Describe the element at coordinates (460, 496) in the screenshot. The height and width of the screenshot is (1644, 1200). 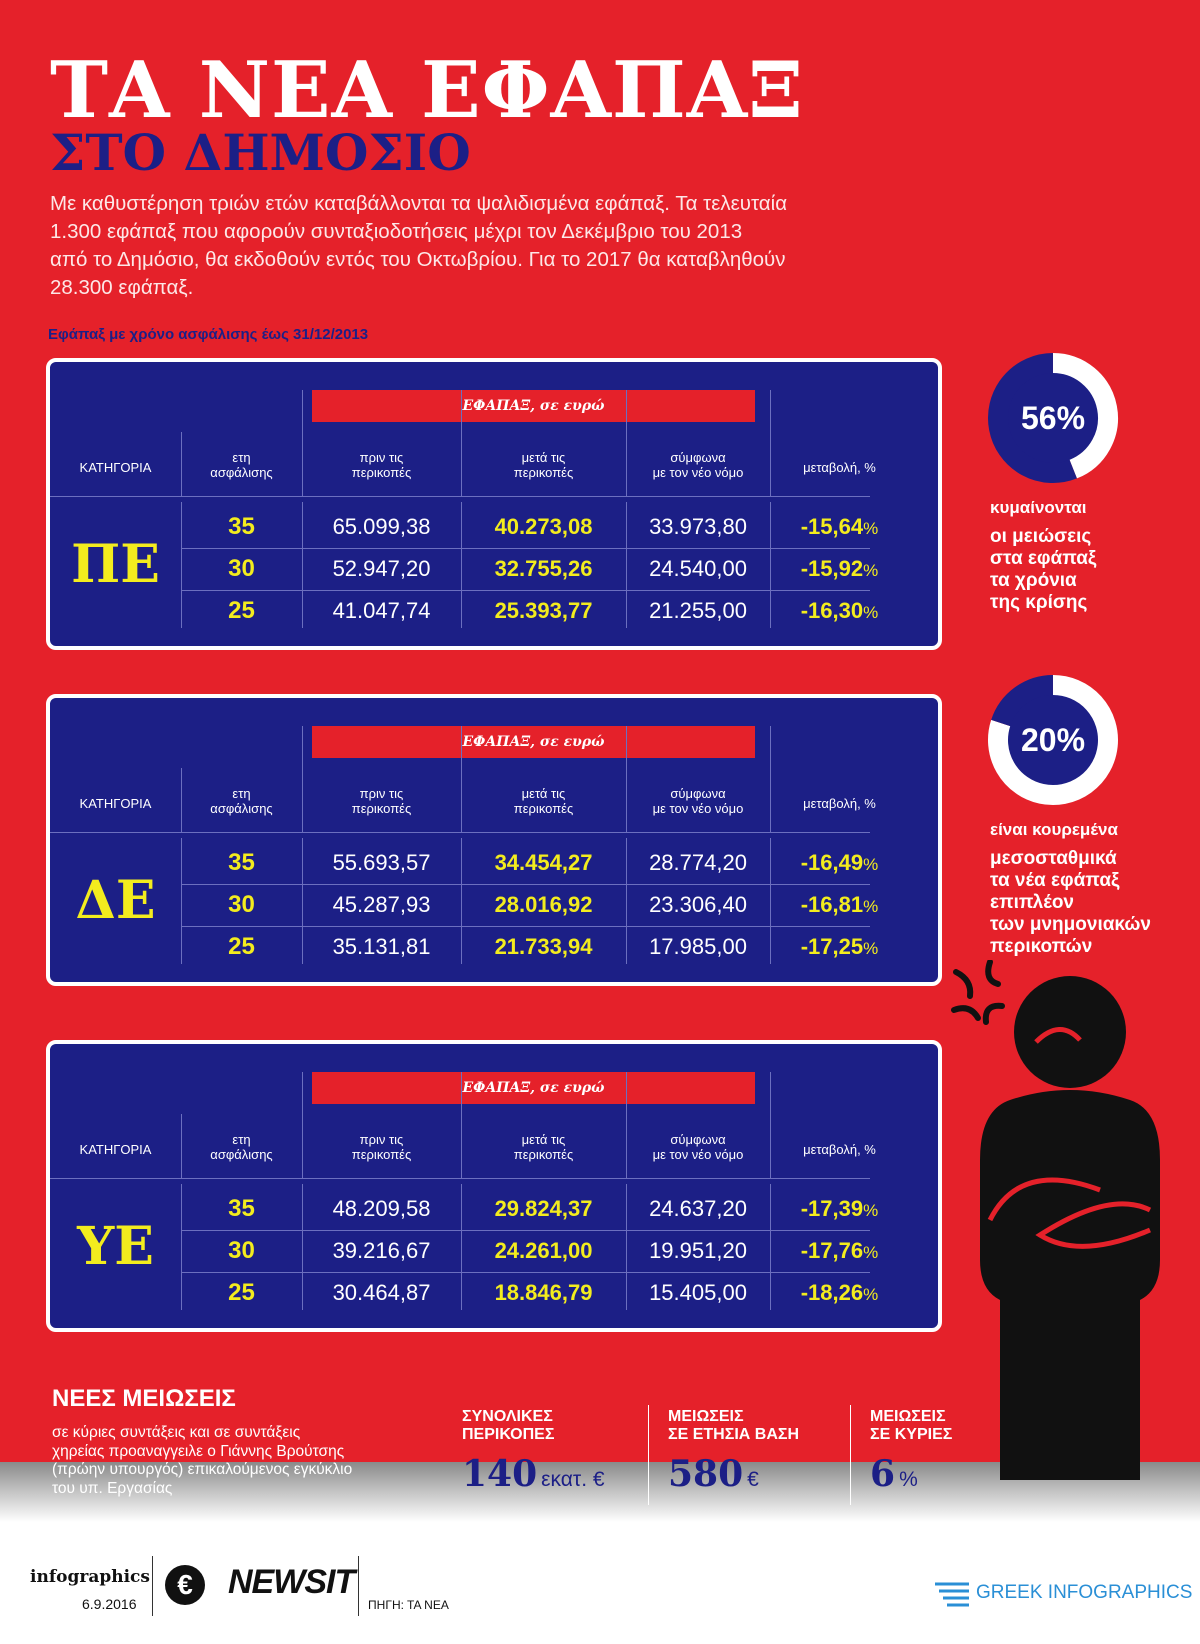
I see `header-rule` at that location.